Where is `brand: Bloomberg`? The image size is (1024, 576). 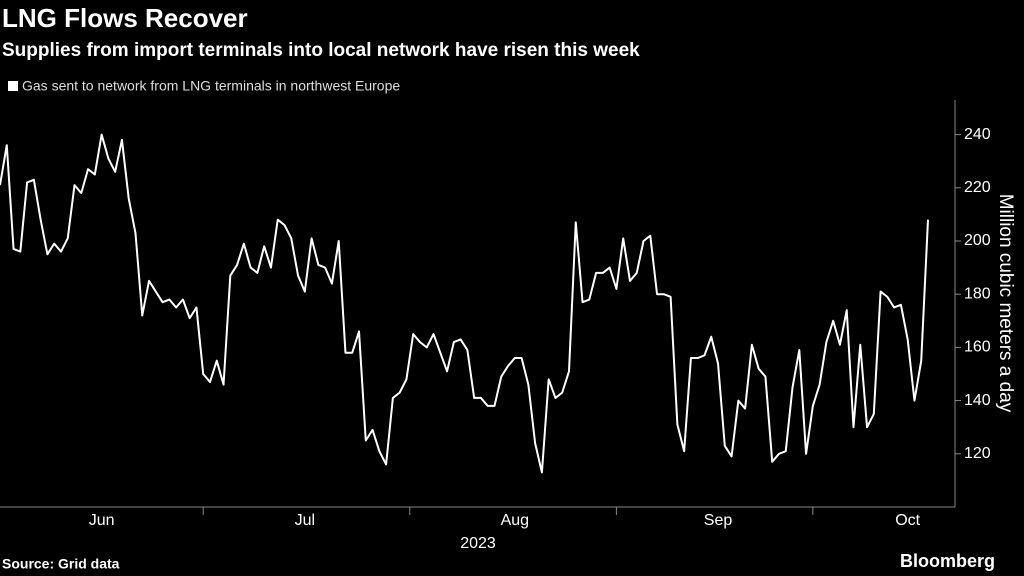 brand: Bloomberg is located at coordinates (947, 561).